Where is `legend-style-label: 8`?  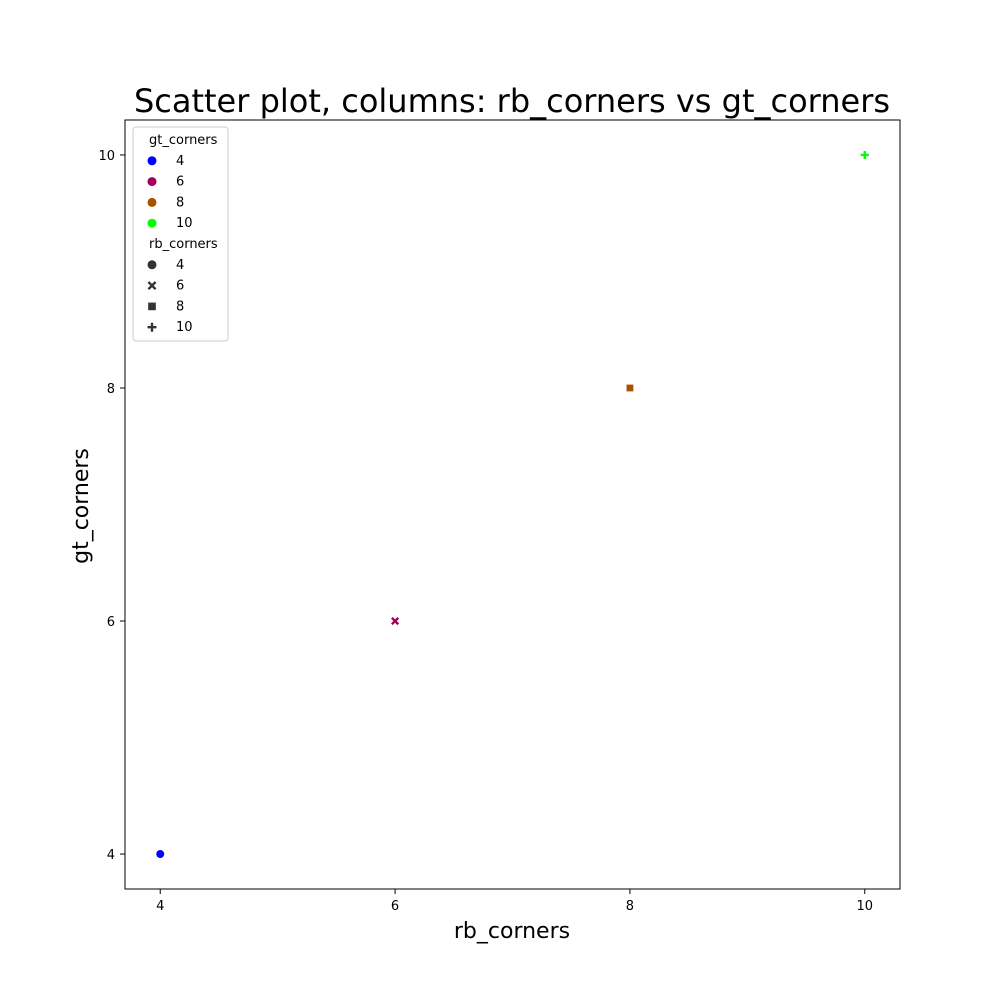 legend-style-label: 8 is located at coordinates (180, 306).